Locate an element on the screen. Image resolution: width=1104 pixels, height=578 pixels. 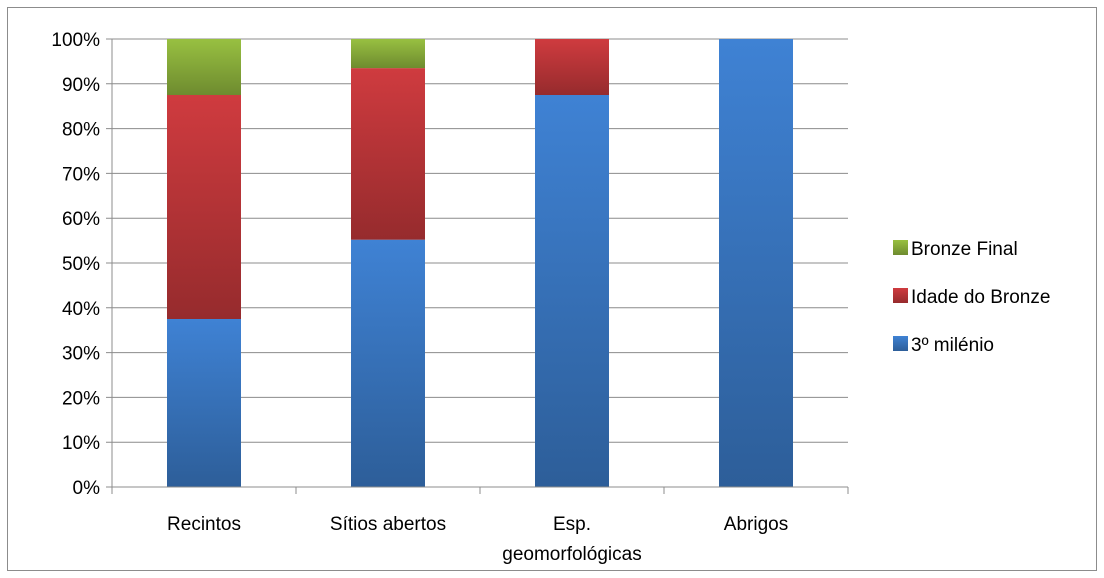
x-category-label: geomorfológicas is located at coordinates (571, 554).